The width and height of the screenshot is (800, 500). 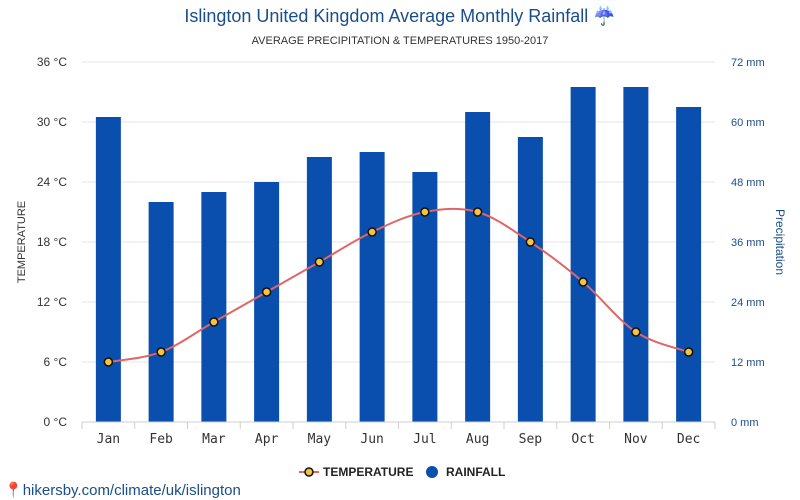 I want to click on left-tick-label: 36 °C, so click(x=52, y=62).